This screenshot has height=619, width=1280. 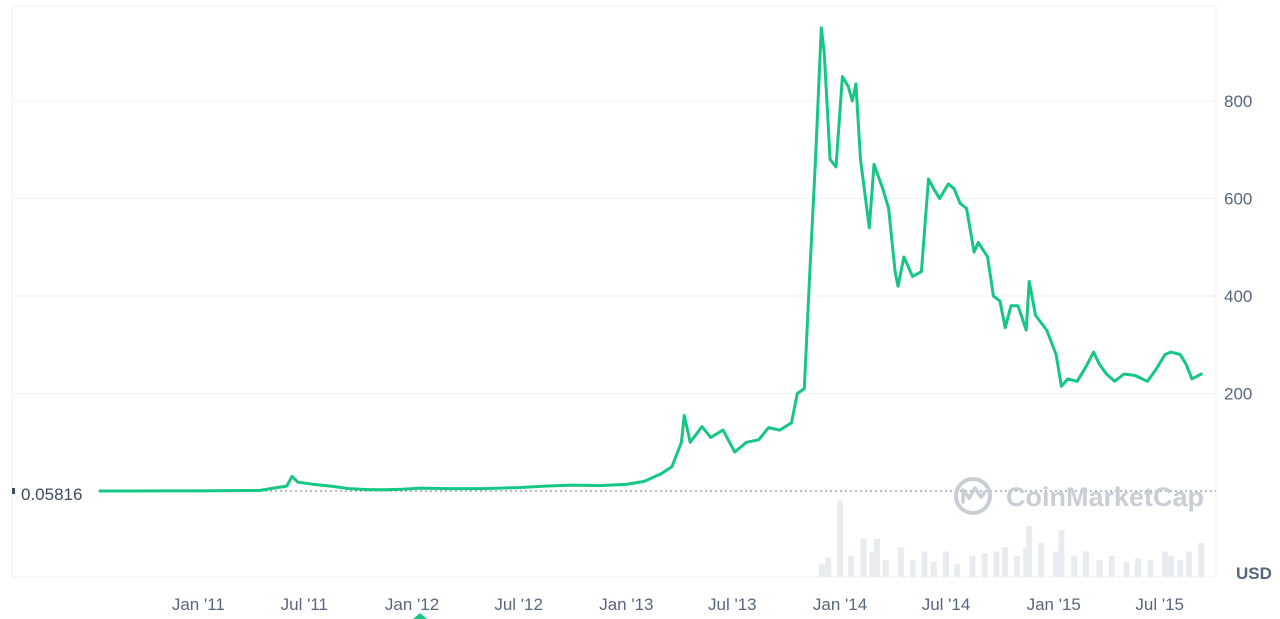 What do you see at coordinates (13, 491) in the screenshot?
I see `reference-marker` at bounding box center [13, 491].